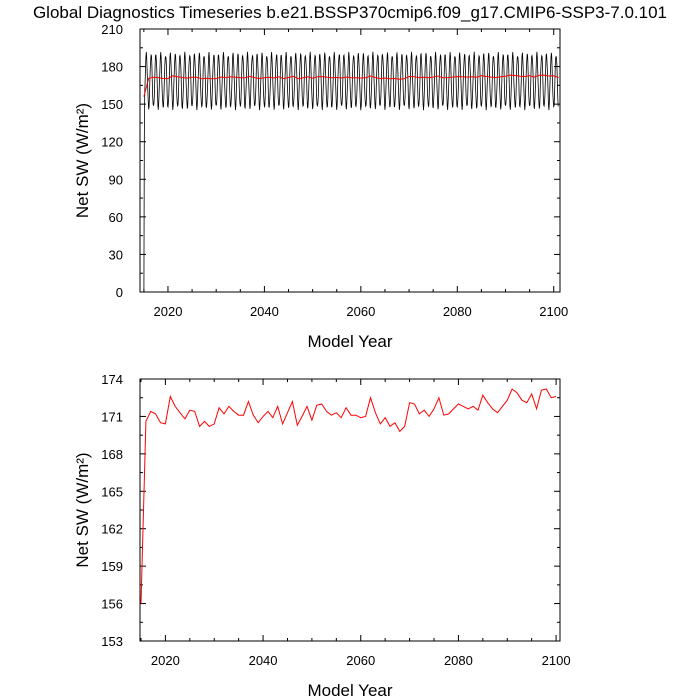 The height and width of the screenshot is (700, 700). I want to click on panel-2-y-tick-label: 162, so click(112, 529).